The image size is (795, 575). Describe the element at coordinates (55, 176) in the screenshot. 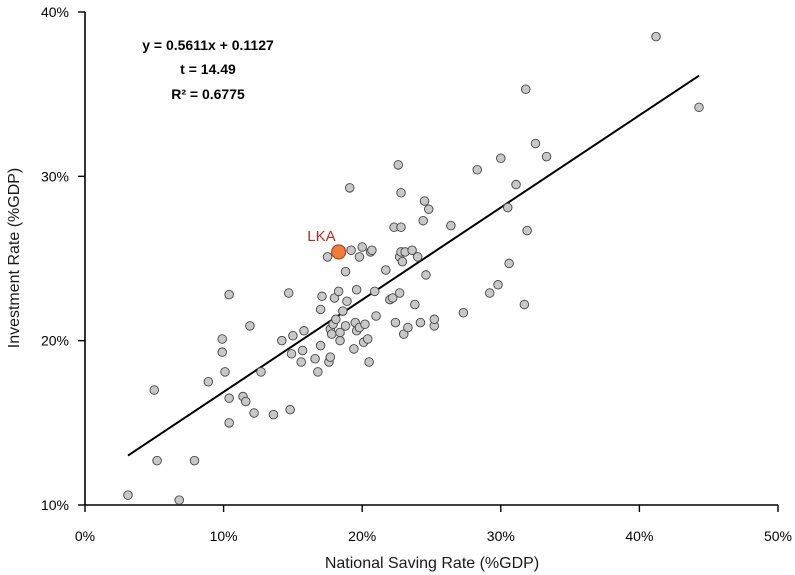

I see `y-tick-label: 30%` at that location.